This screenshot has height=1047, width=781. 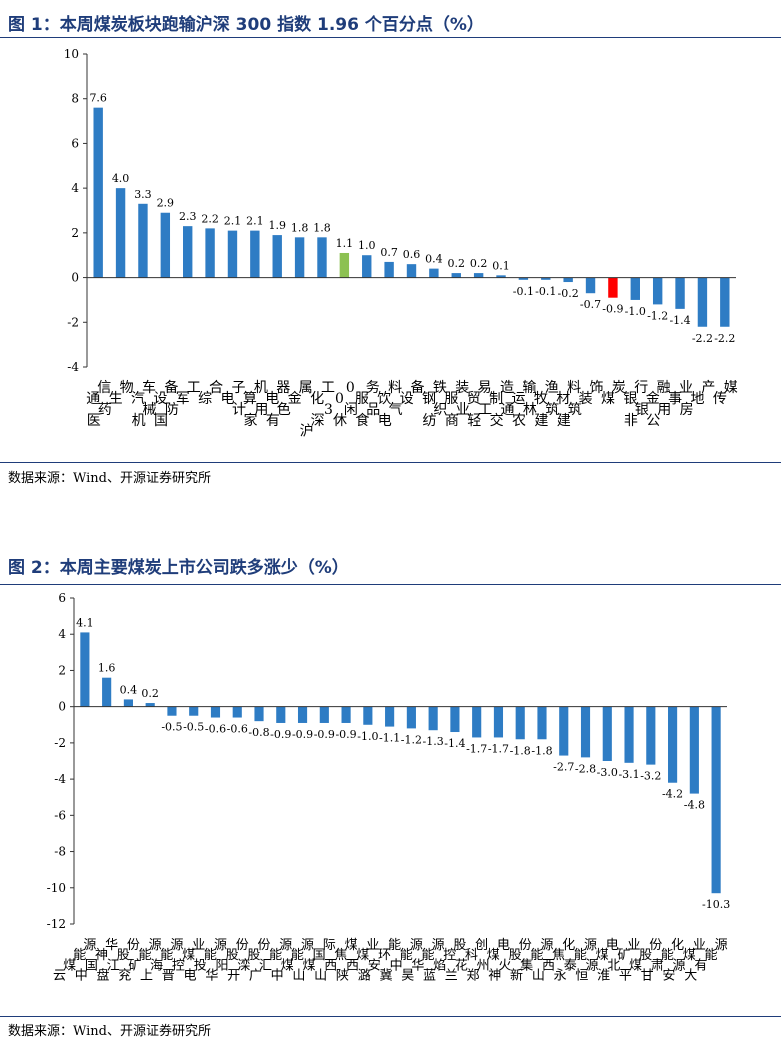 I want to click on figure-1-bottom-rule, so click(x=390, y=462).